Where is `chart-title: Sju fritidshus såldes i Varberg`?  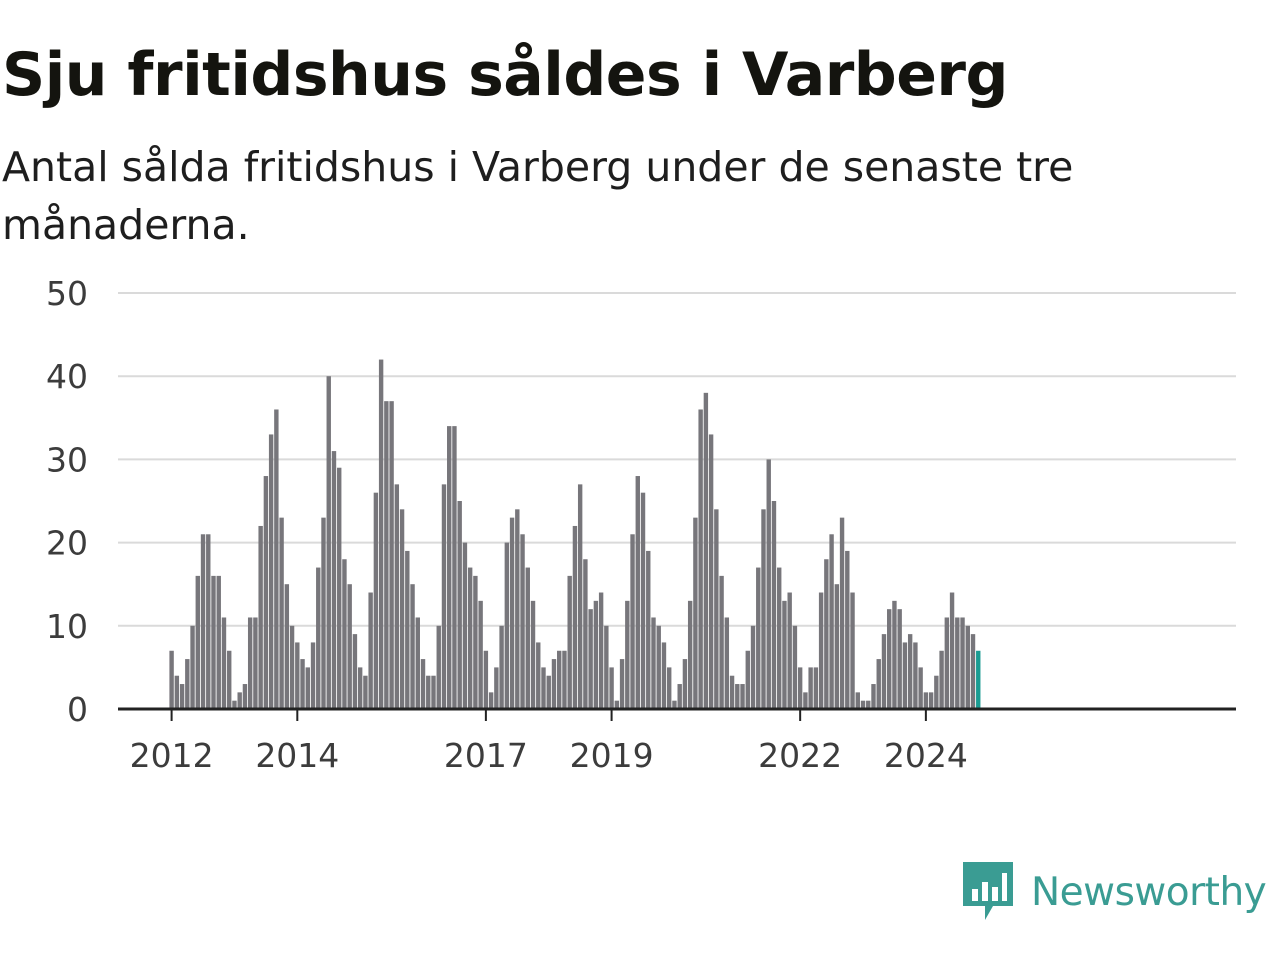
chart-title: Sju fritidshus såldes i Varberg is located at coordinates (505, 75).